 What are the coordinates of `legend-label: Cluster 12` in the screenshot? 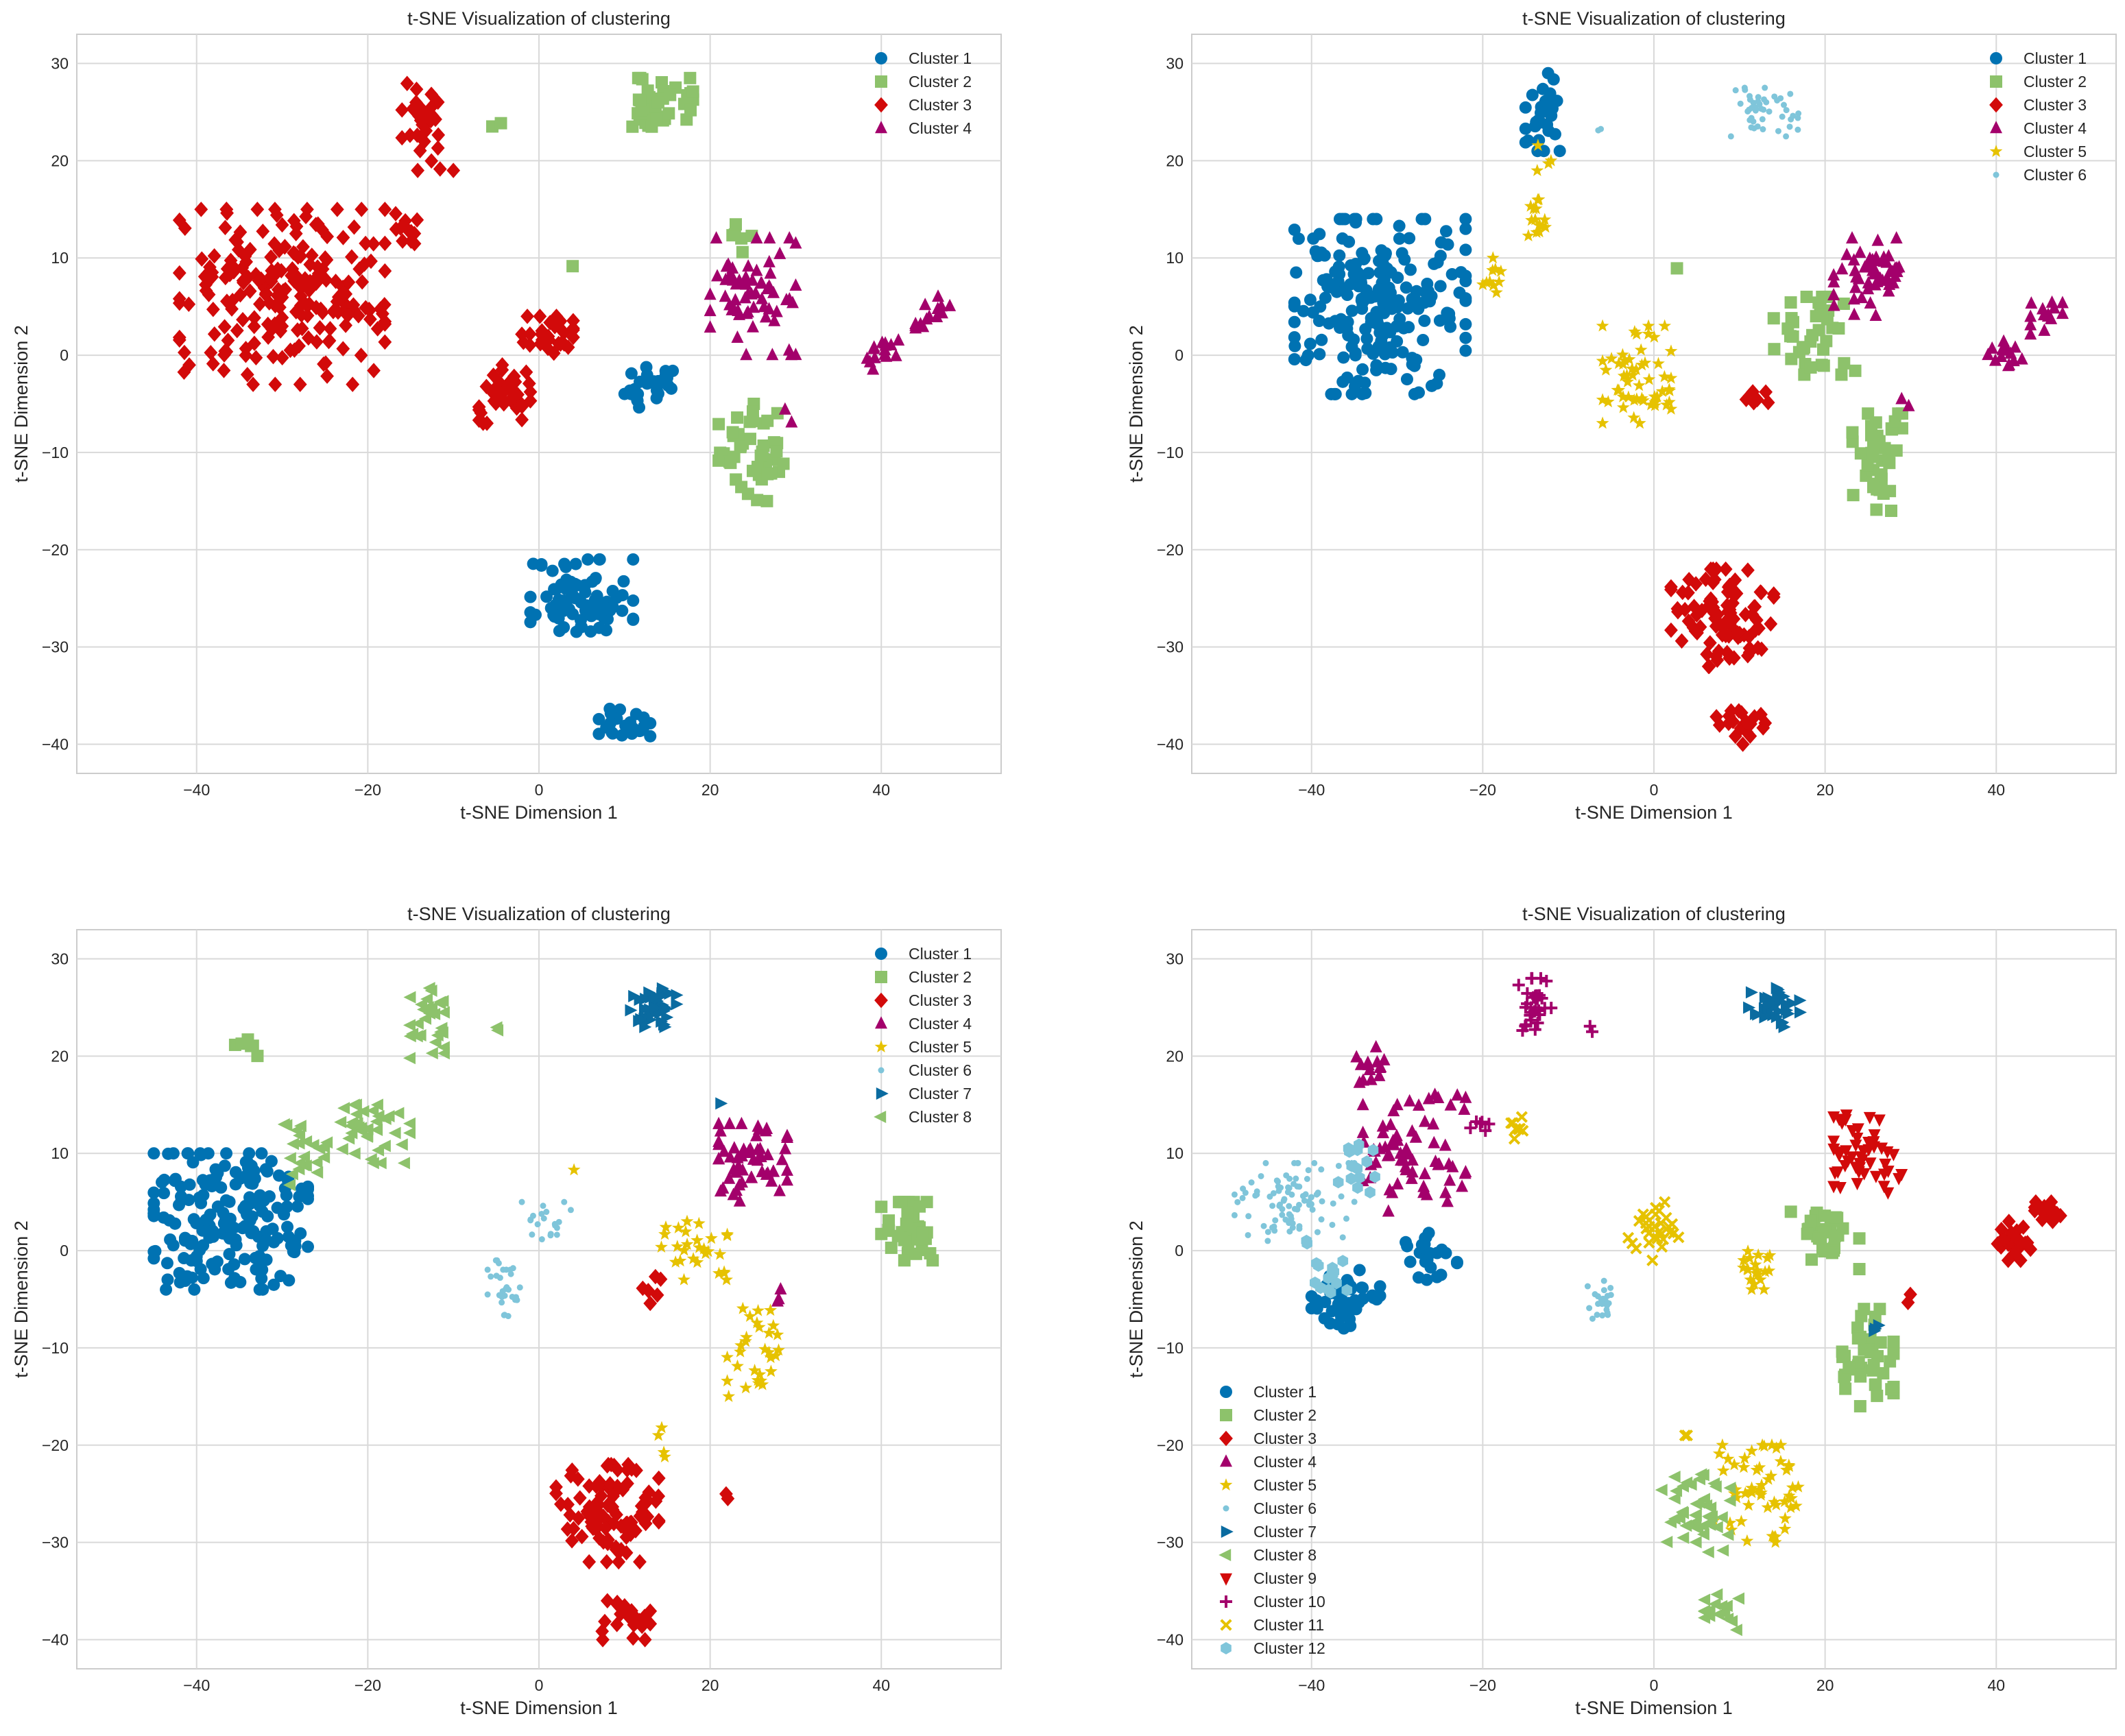 It's located at (1289, 1648).